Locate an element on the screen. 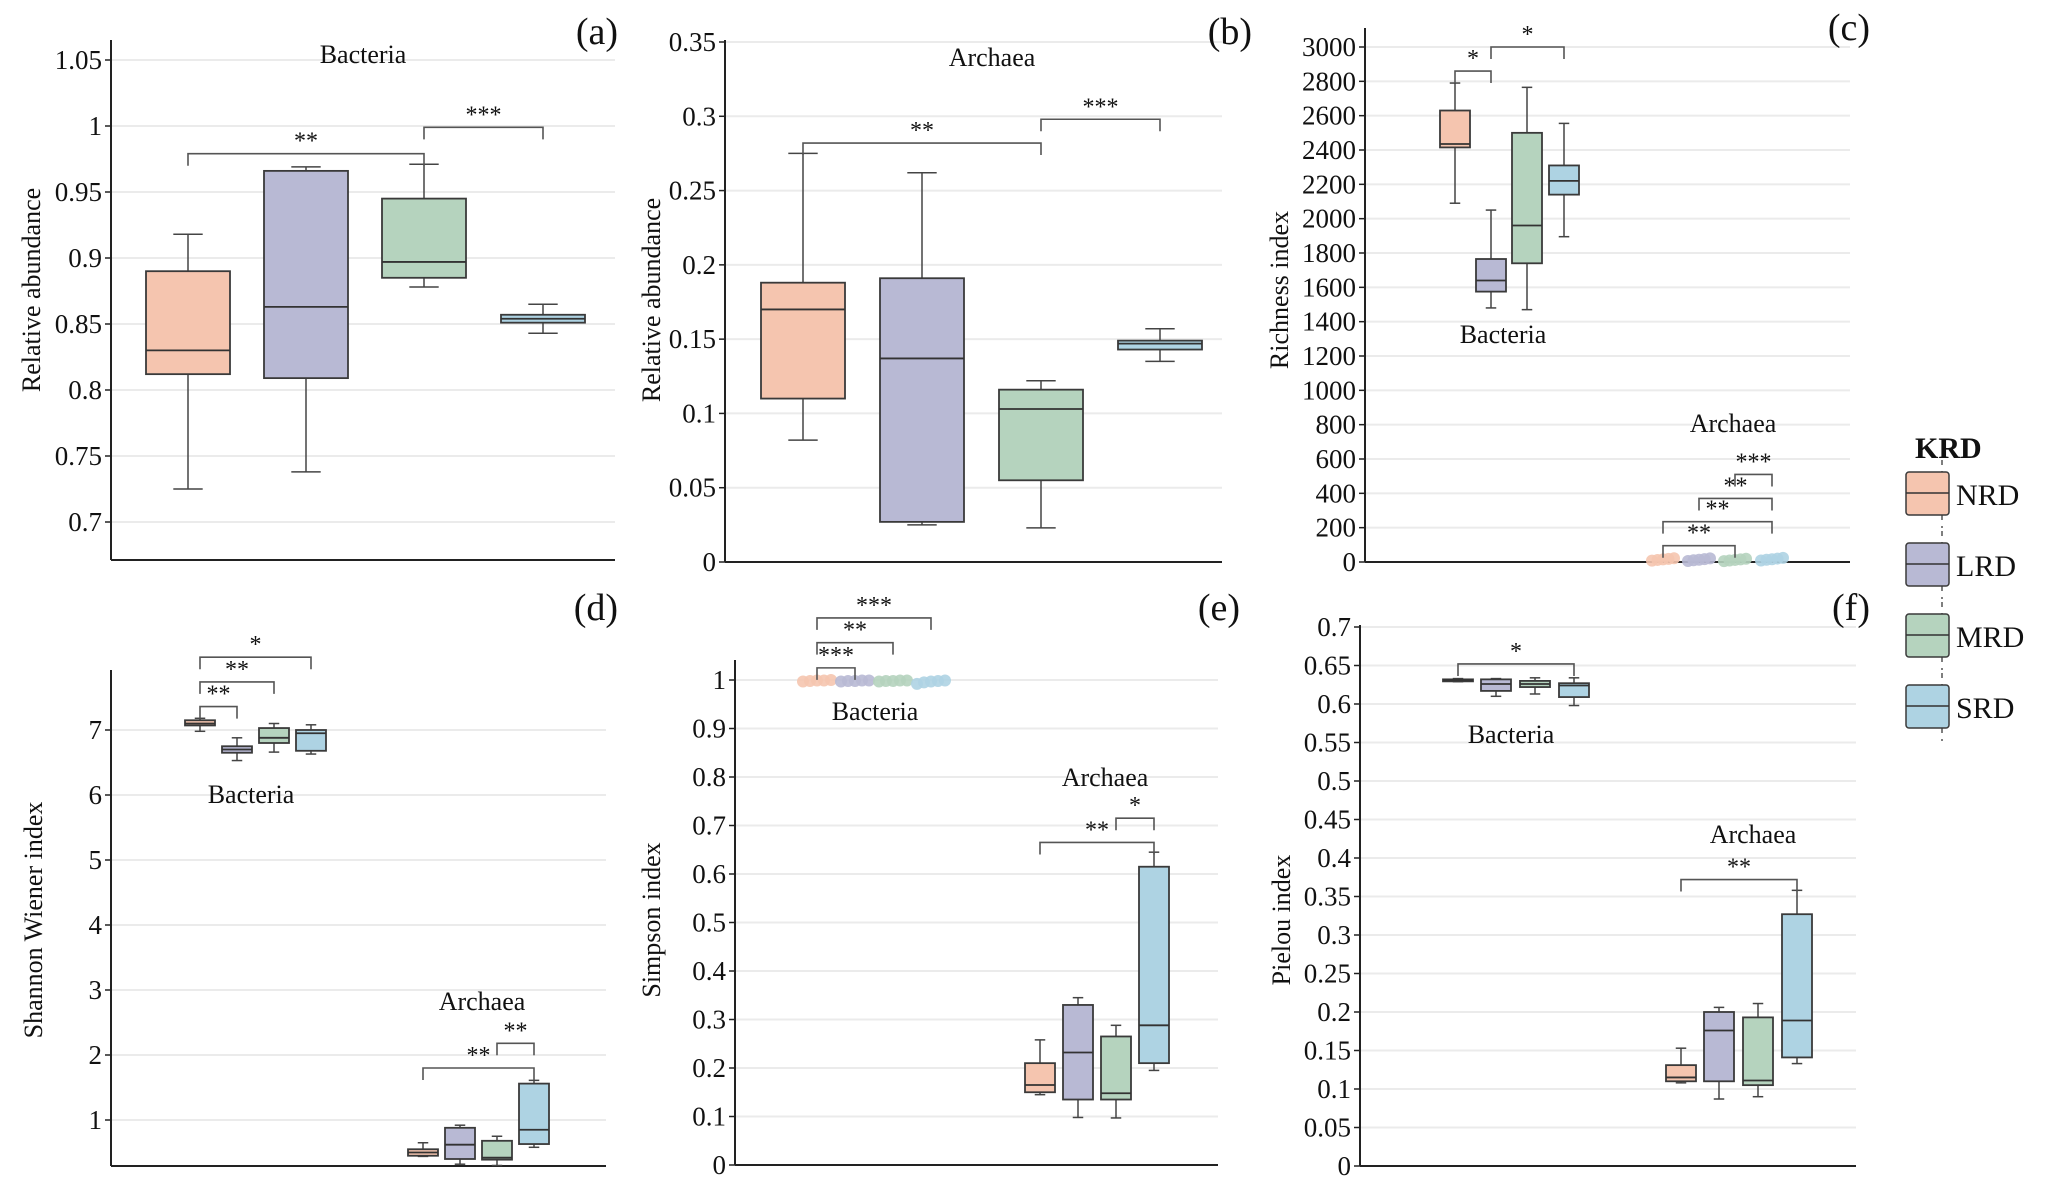 This screenshot has height=1185, width=2048. y-tick-label: 0.7 is located at coordinates (85, 522).